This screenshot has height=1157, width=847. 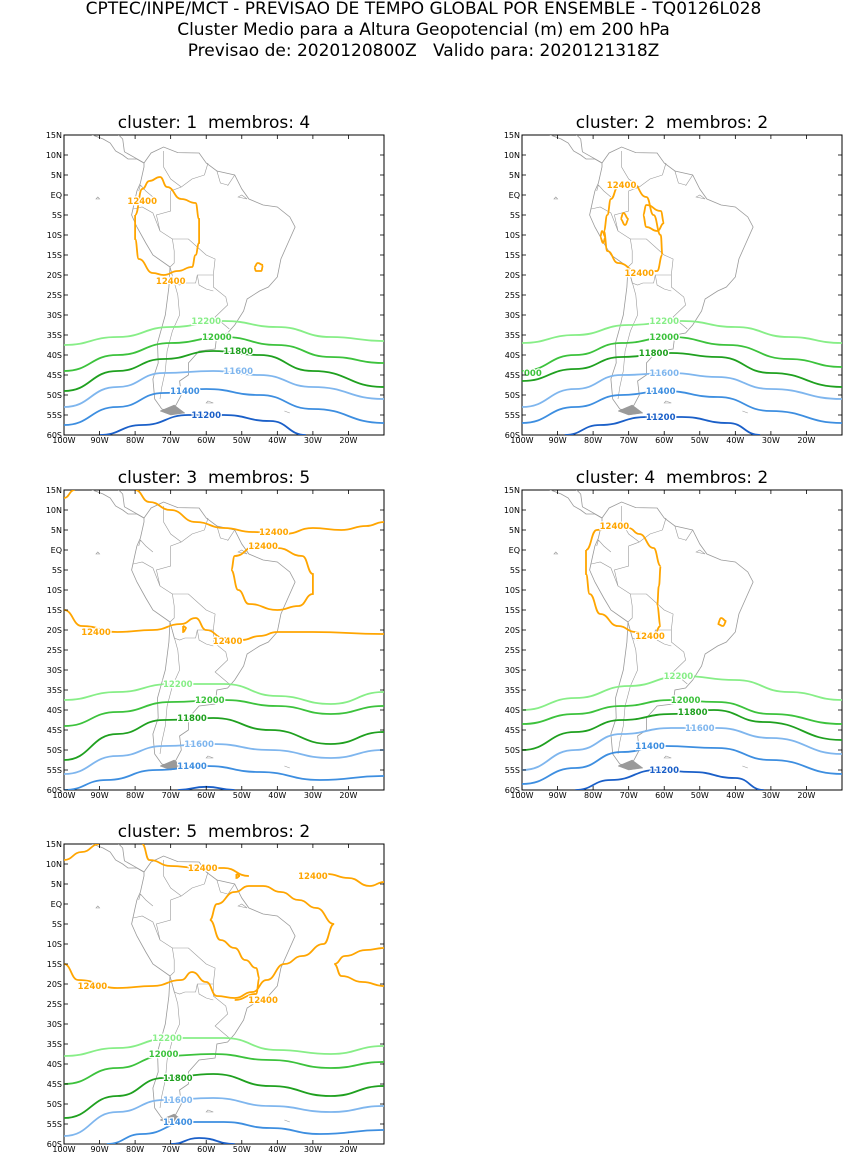 I want to click on contour-label-12000: 12000, so click(x=664, y=338).